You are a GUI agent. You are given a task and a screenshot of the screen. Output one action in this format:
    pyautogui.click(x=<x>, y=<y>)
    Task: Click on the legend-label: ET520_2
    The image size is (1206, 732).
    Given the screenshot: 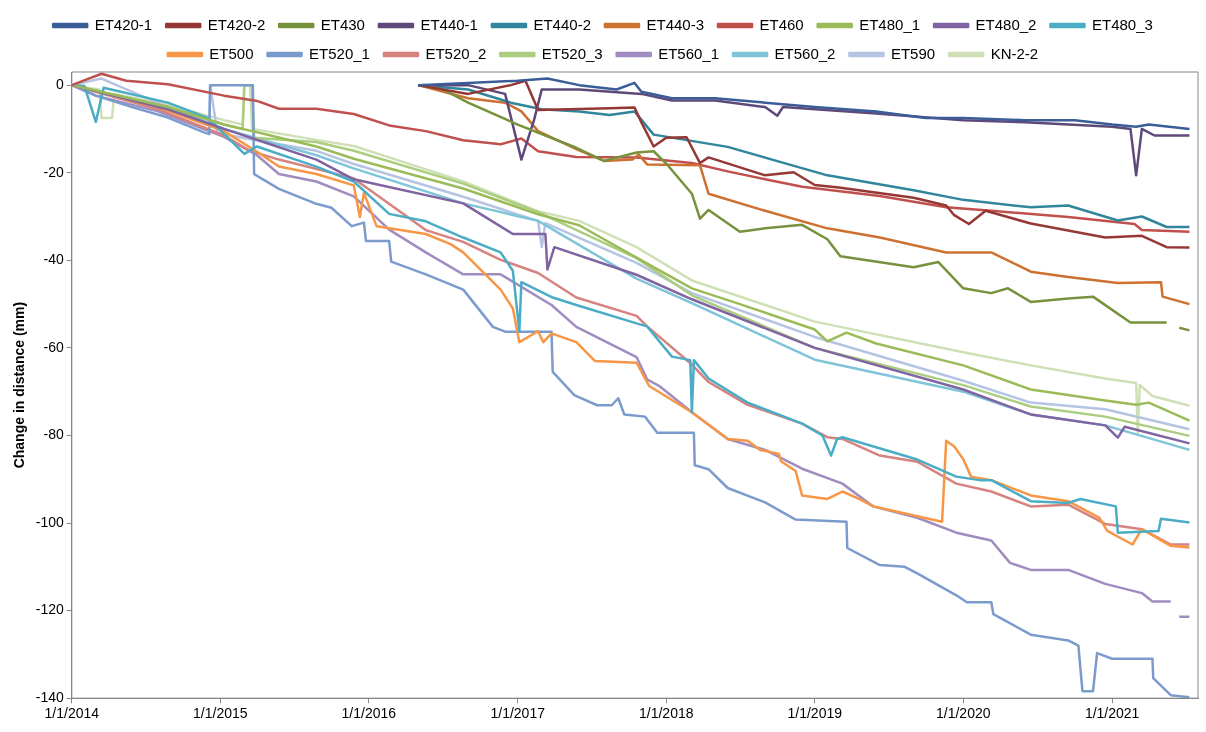 What is the action you would take?
    pyautogui.click(x=456, y=53)
    